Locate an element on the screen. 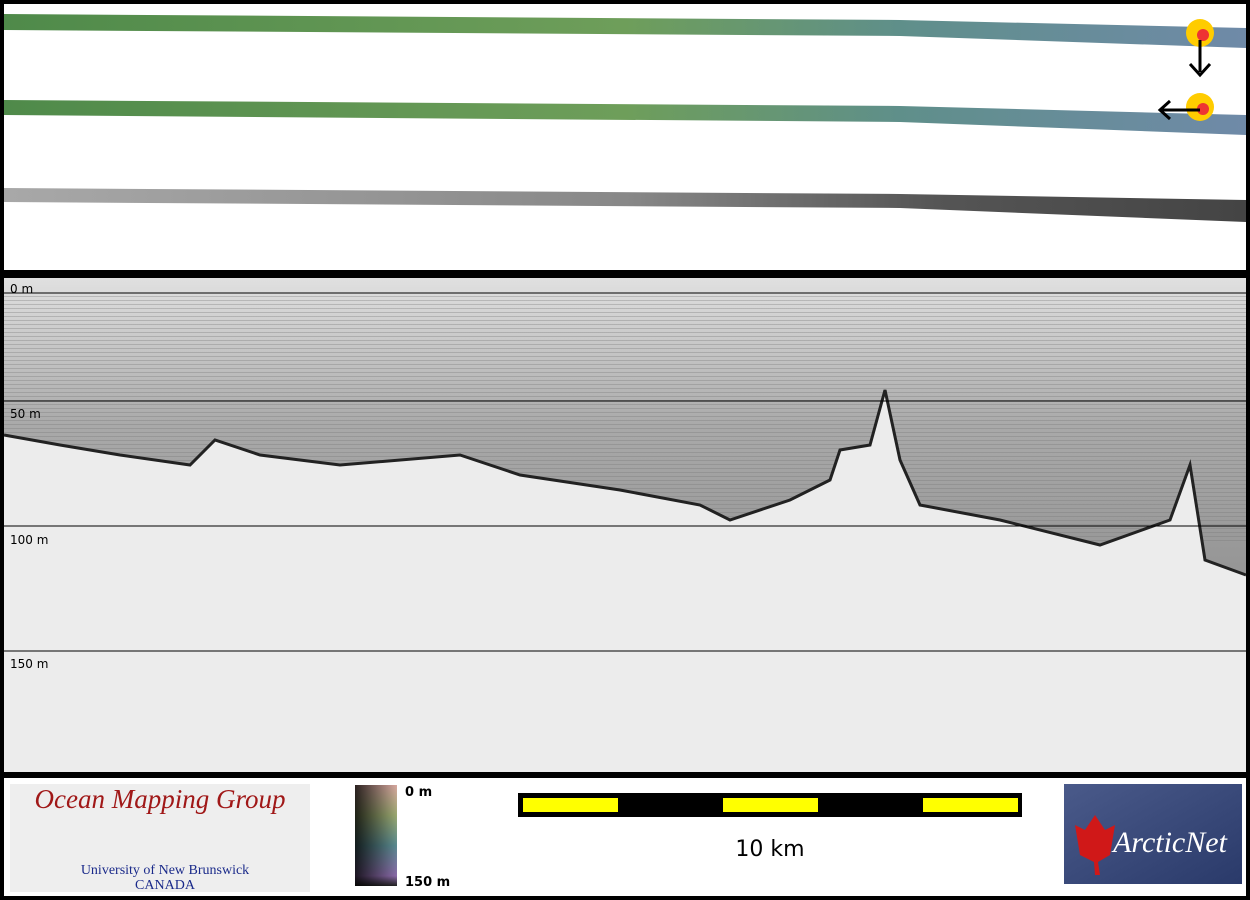 The width and height of the screenshot is (1250, 900). depth-label: 0 m is located at coordinates (21, 289).